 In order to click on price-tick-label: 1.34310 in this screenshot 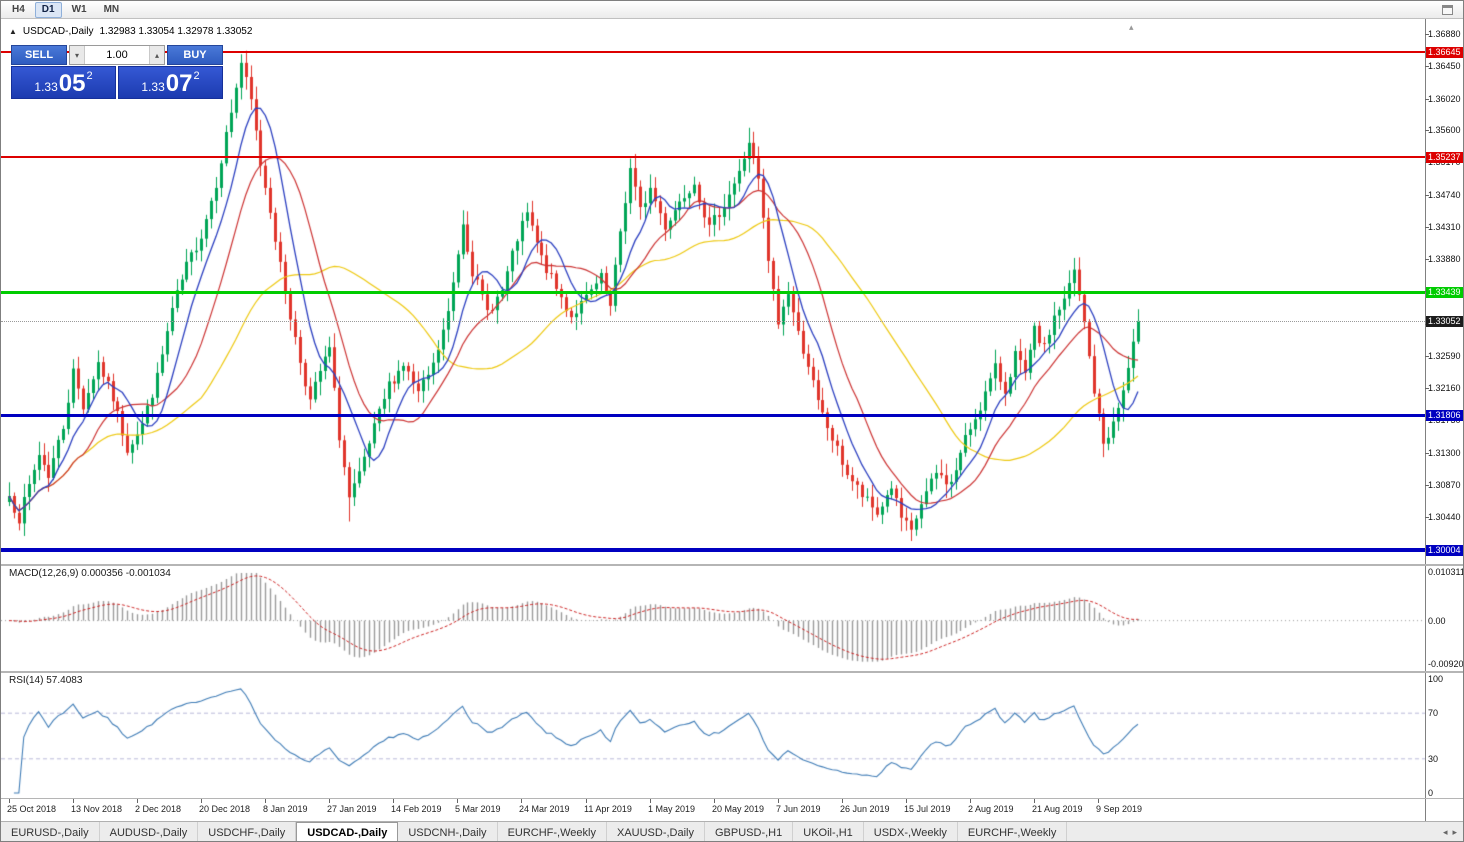, I will do `click(1444, 226)`.